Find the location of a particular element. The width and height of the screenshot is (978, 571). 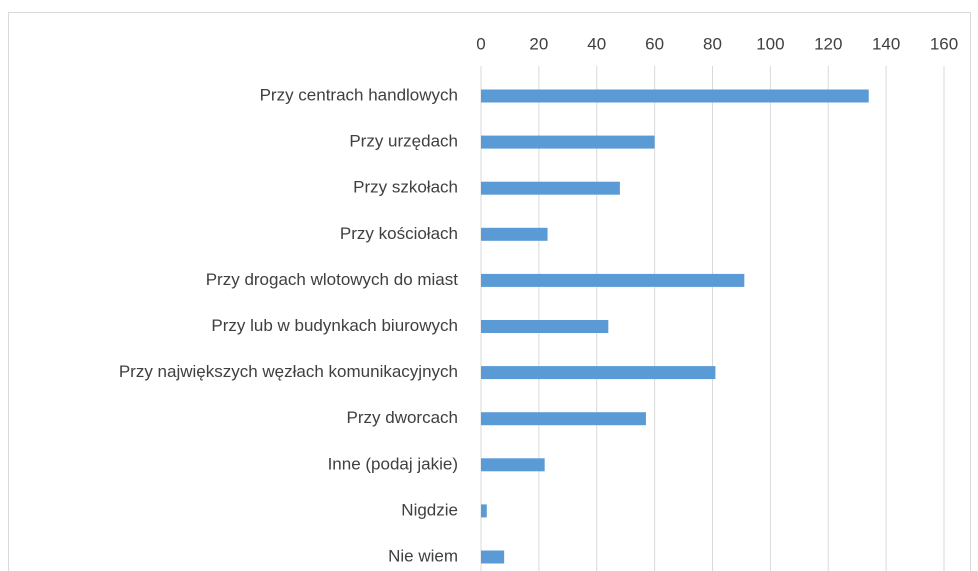

y-tick-label: Nie wiem is located at coordinates (423, 555).